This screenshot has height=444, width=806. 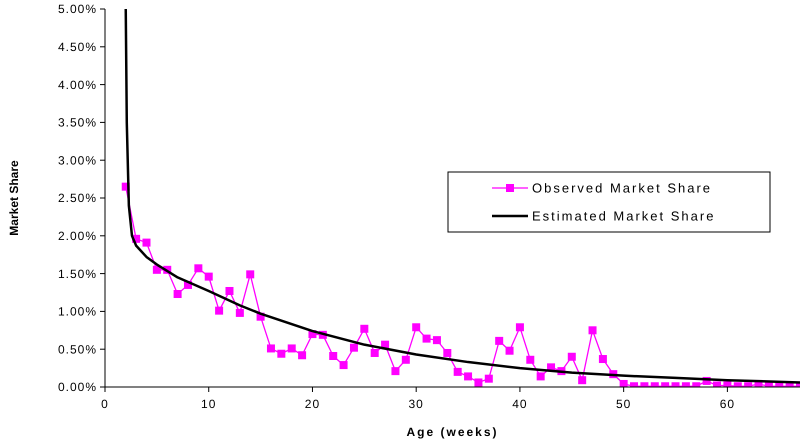 What do you see at coordinates (105, 404) in the screenshot?
I see `x-tick-label: 0` at bounding box center [105, 404].